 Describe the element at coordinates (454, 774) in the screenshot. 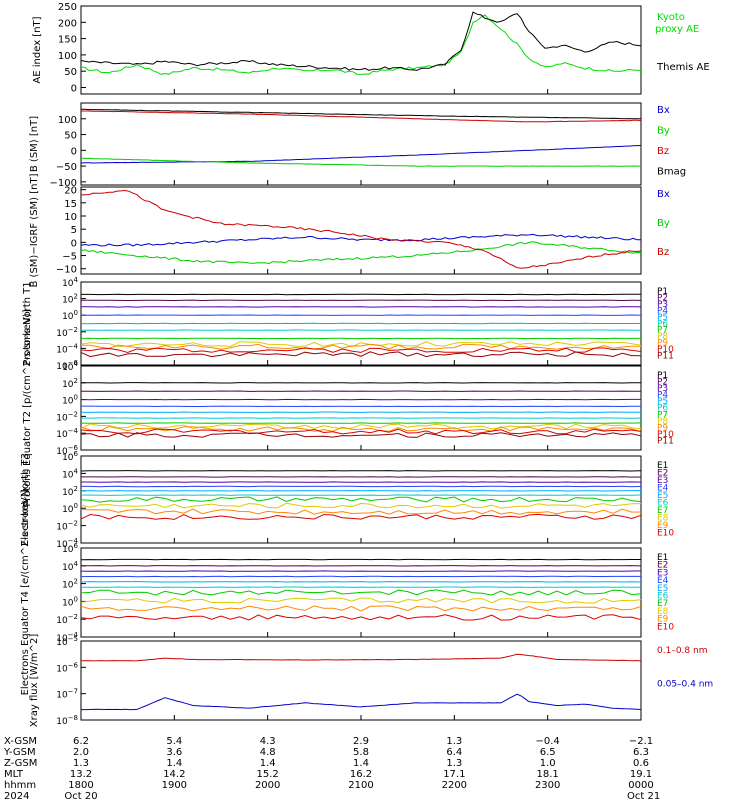

I see `orbit-value: 17.1` at that location.